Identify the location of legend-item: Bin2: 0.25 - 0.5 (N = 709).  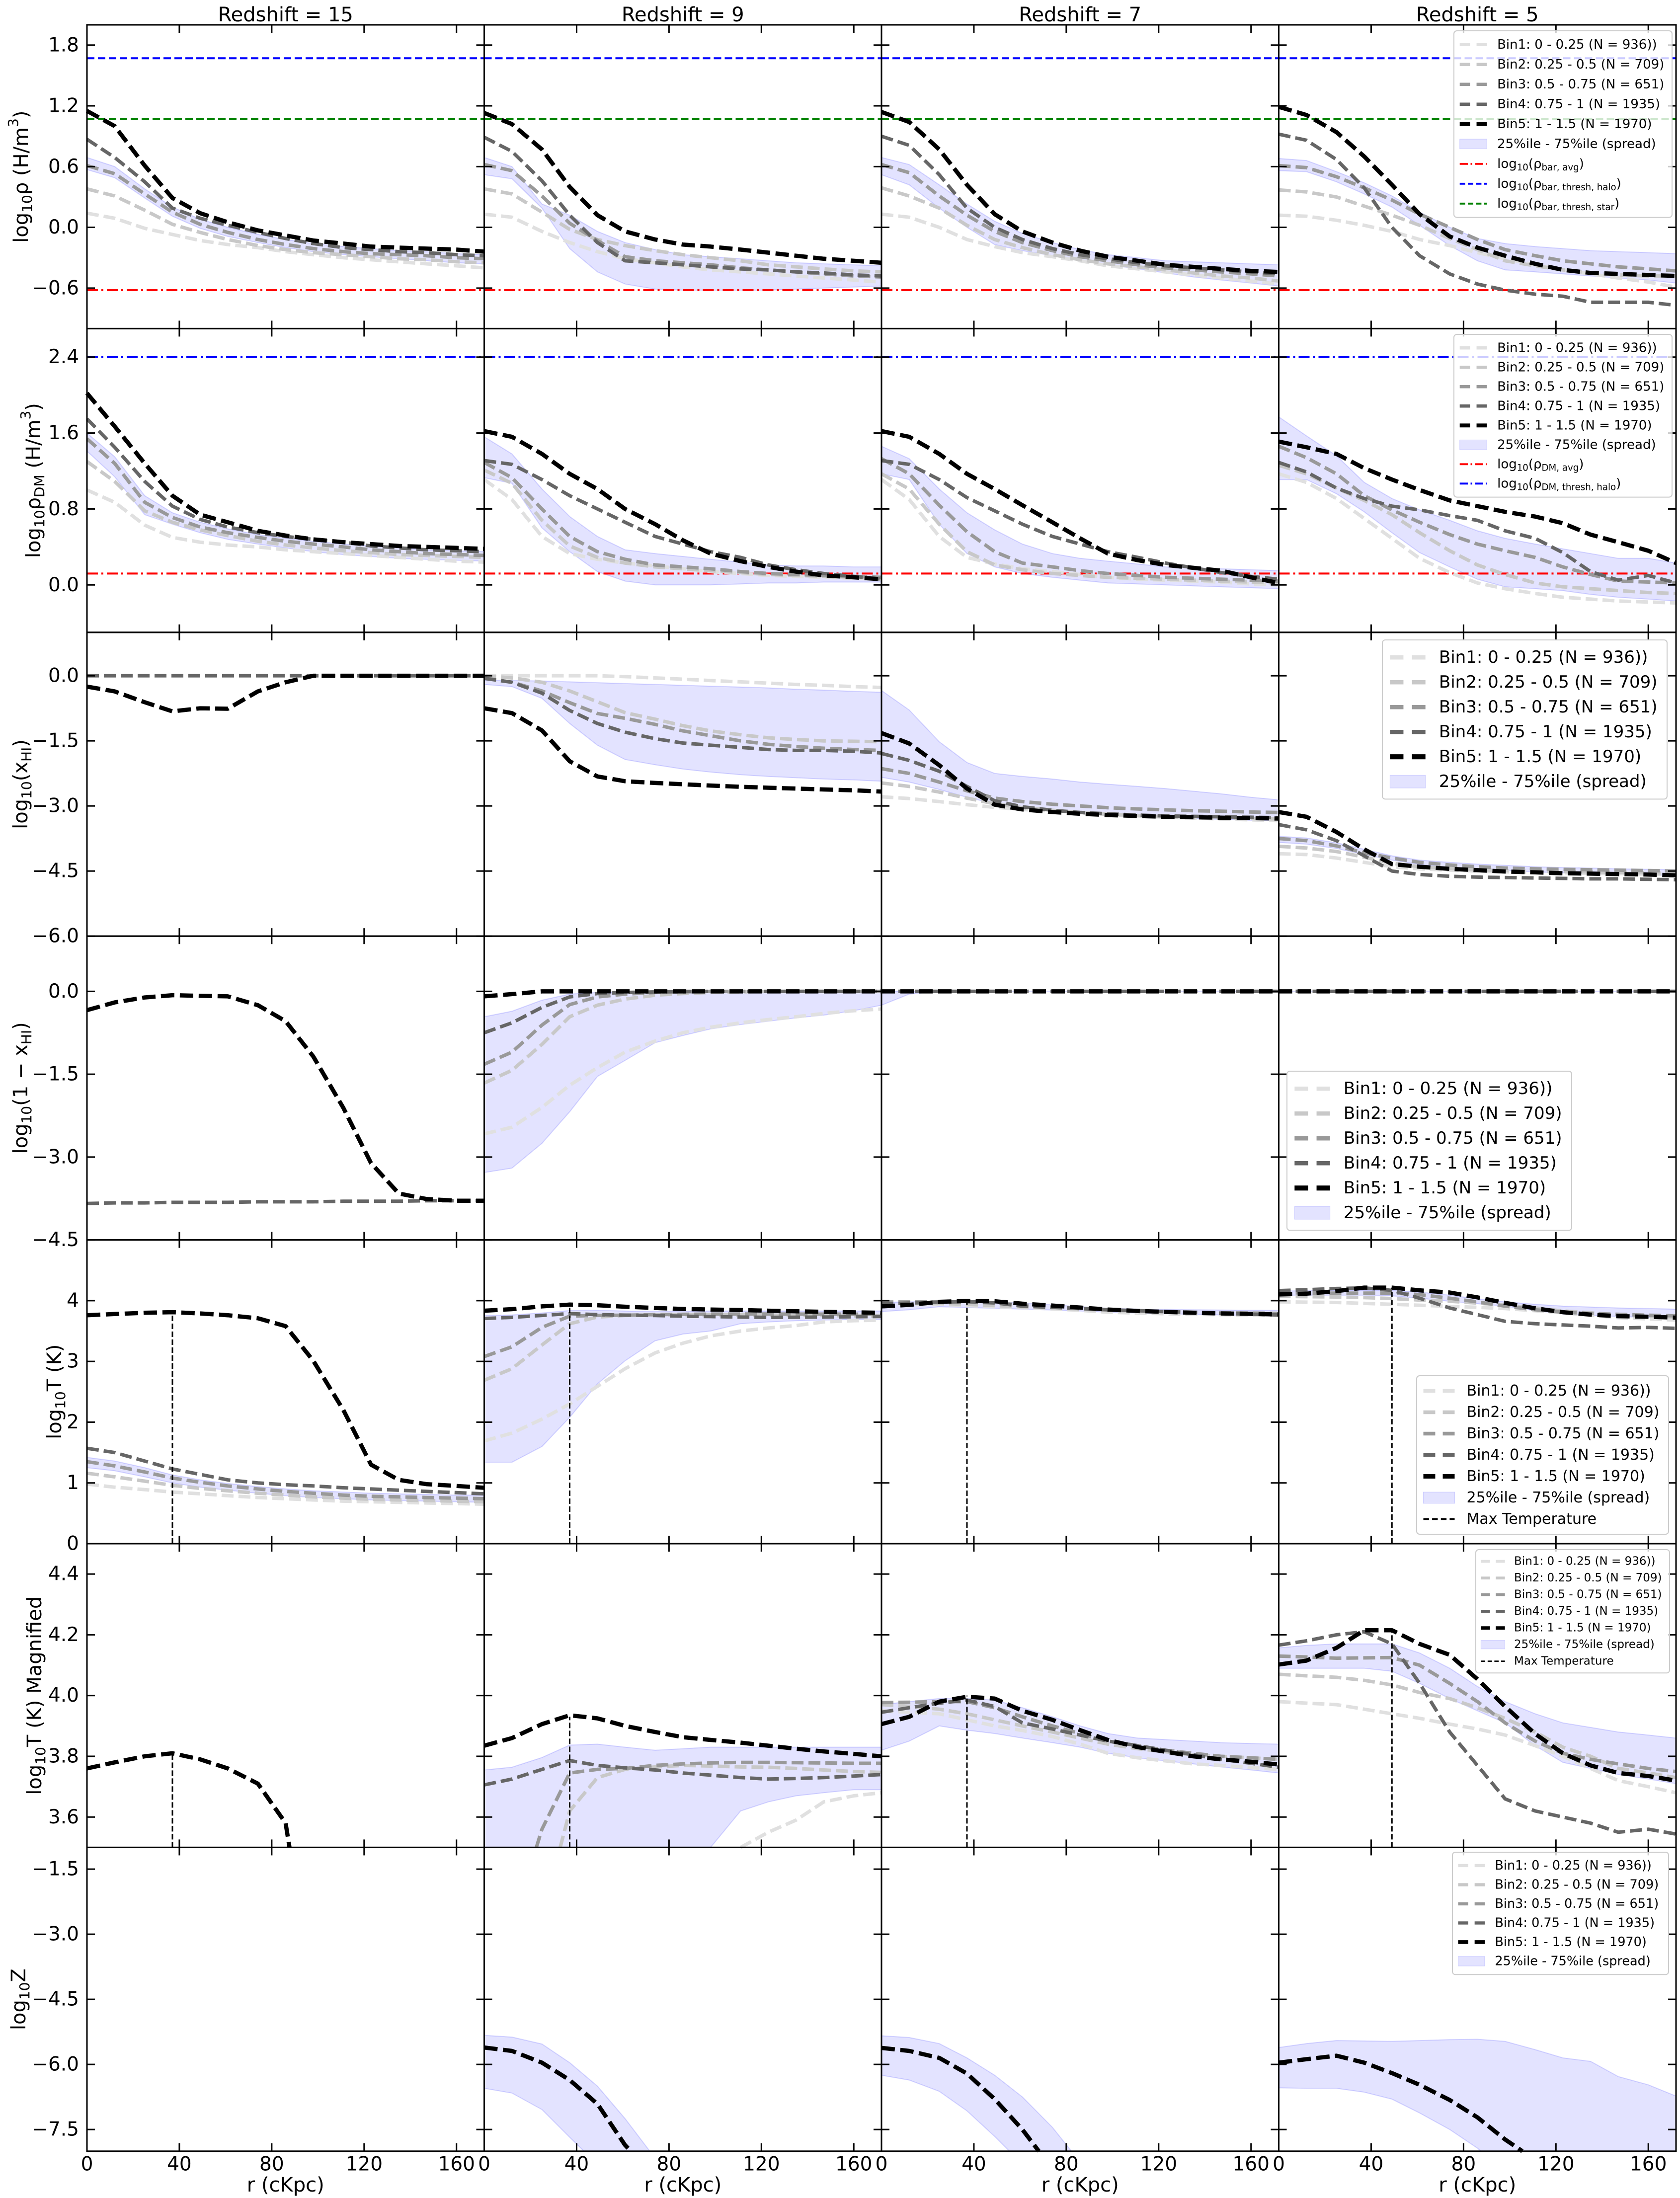
(1541, 1412).